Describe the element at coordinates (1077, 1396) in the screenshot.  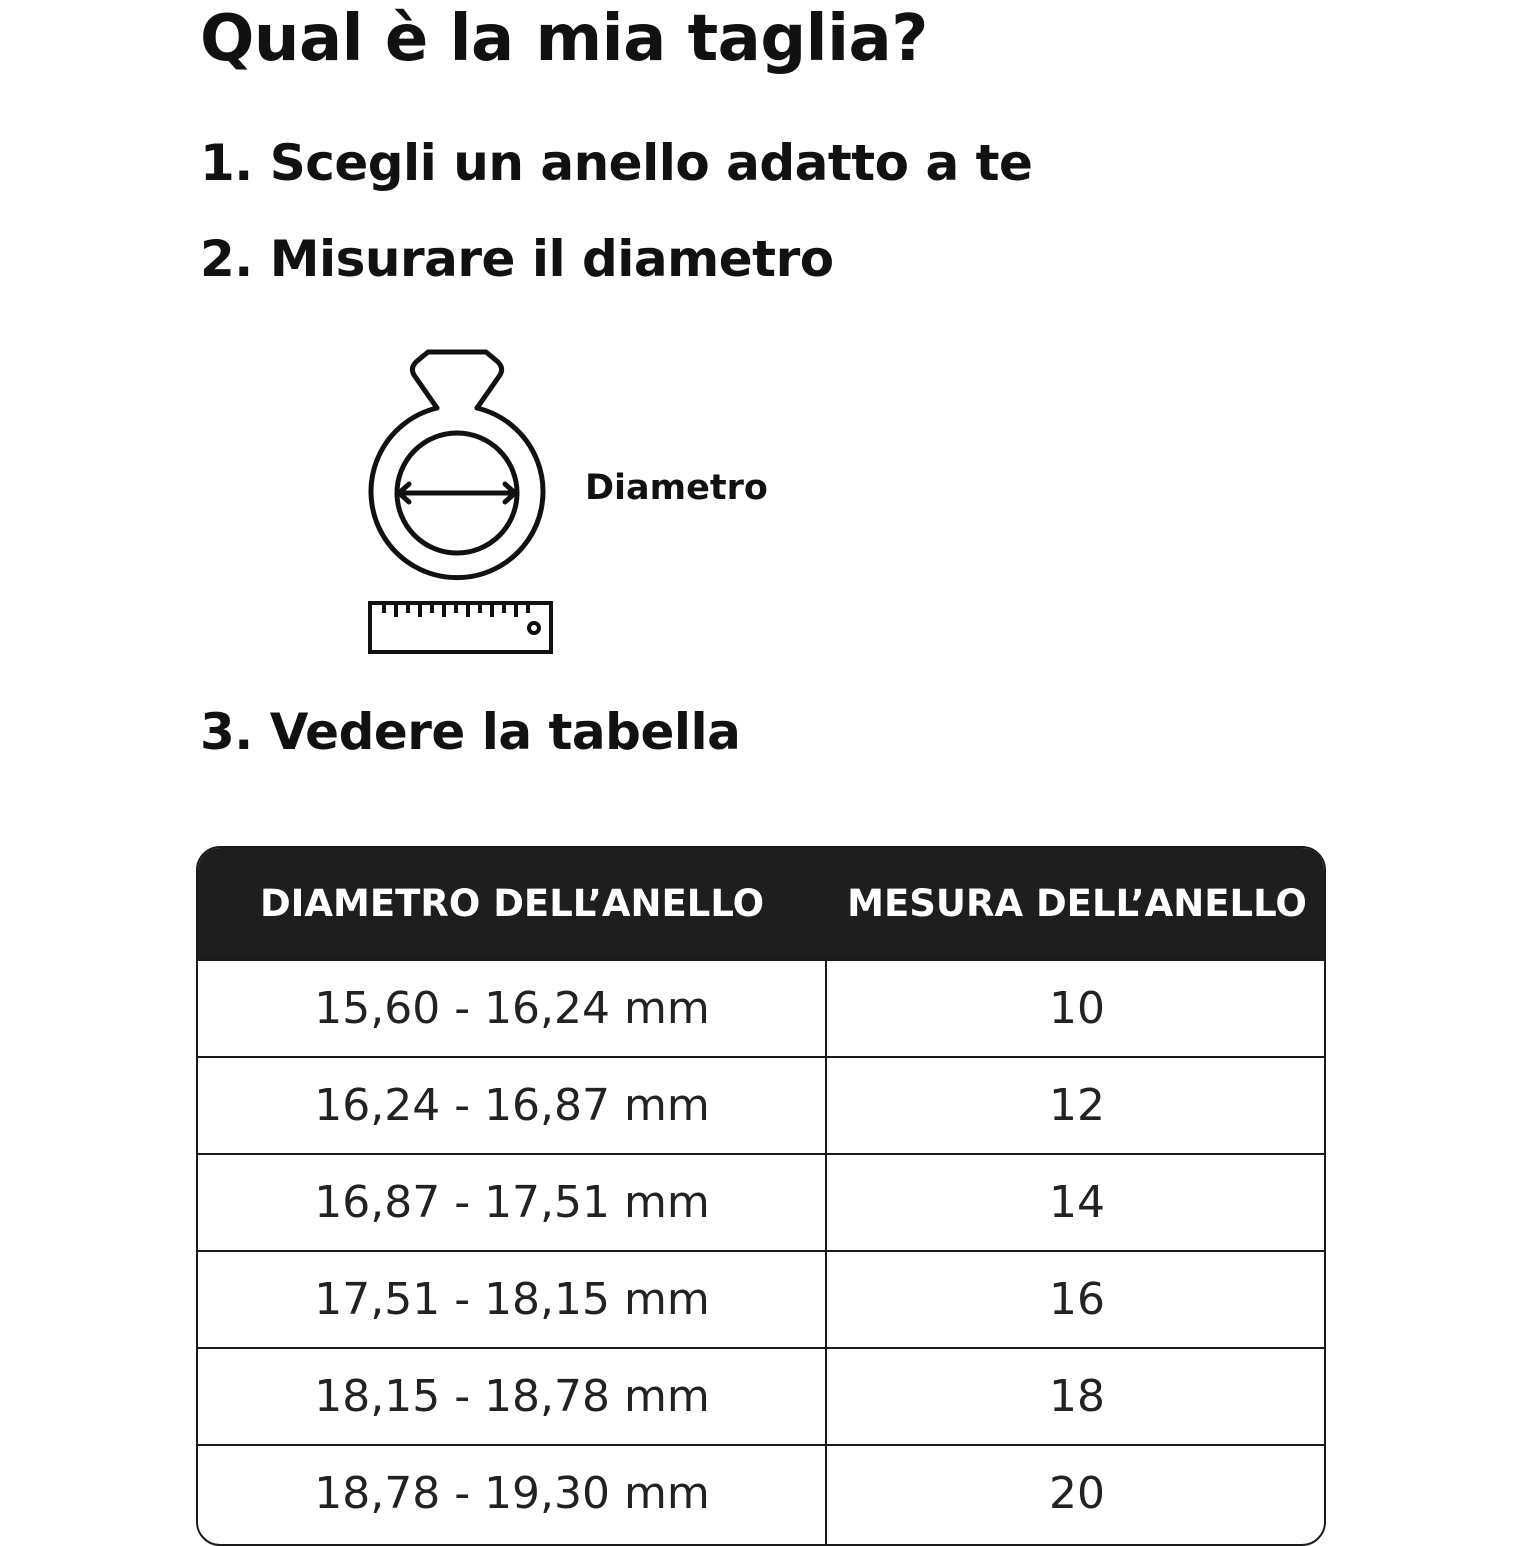
I see `size-cell: 18` at that location.